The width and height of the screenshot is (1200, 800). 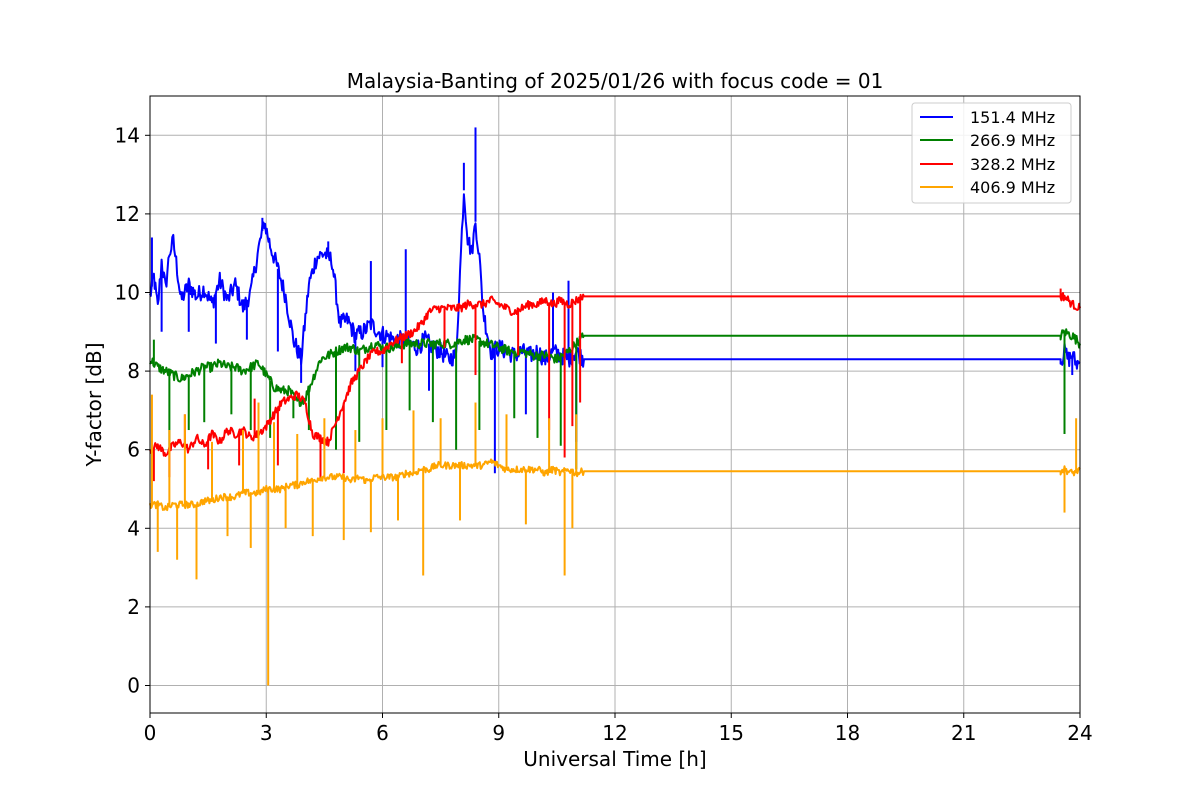 What do you see at coordinates (133, 371) in the screenshot?
I see `y-tick-label: 8` at bounding box center [133, 371].